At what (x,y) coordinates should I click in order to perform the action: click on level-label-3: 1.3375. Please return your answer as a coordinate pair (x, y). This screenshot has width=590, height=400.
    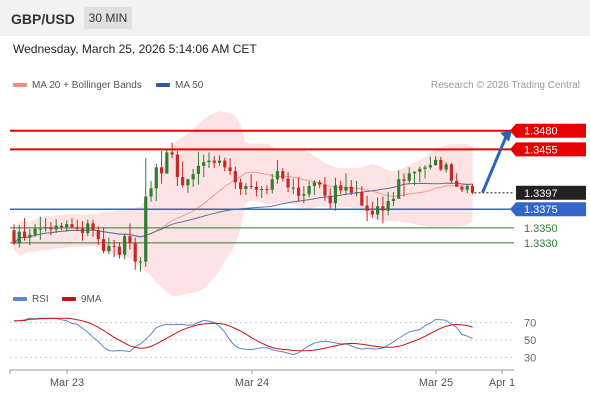
    Looking at the image, I should click on (541, 210).